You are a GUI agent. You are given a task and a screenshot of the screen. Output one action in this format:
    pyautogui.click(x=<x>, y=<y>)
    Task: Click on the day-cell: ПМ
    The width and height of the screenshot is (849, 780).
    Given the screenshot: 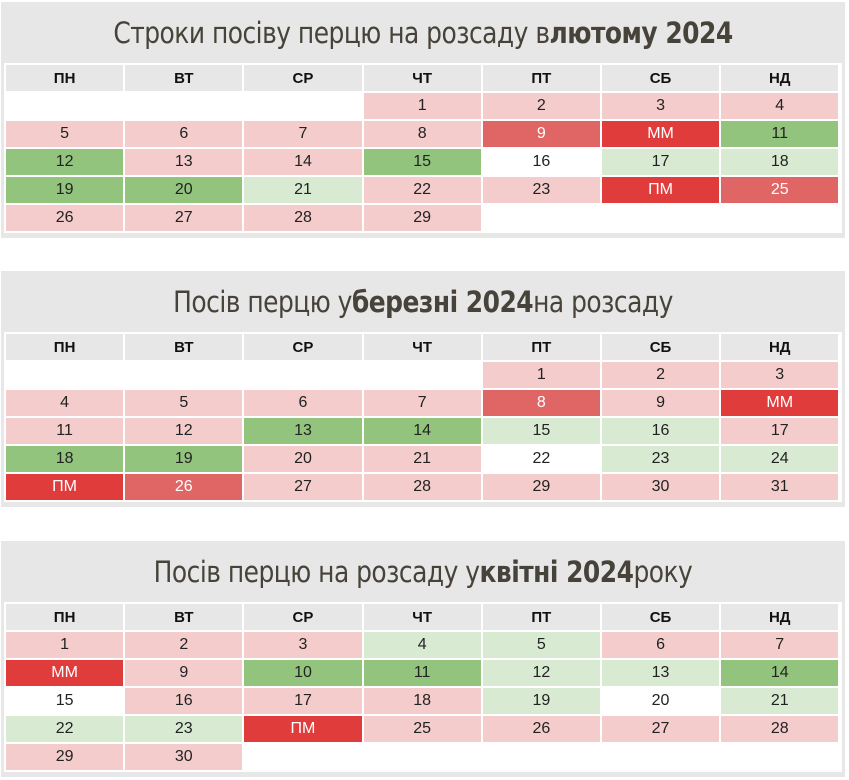 What is the action you would take?
    pyautogui.click(x=303, y=729)
    